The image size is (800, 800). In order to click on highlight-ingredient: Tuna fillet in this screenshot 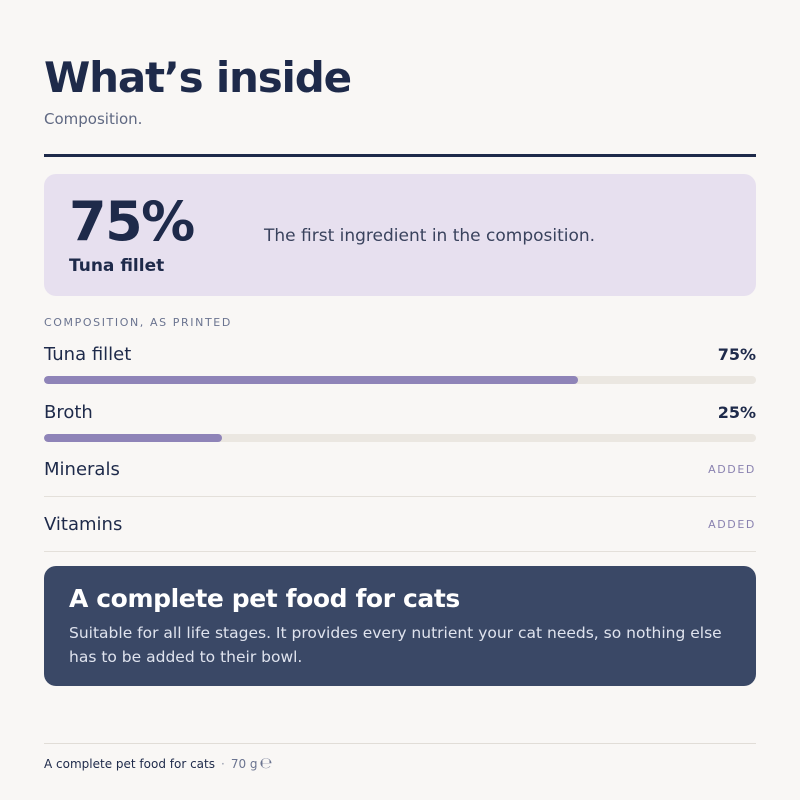, I will do `click(117, 266)`.